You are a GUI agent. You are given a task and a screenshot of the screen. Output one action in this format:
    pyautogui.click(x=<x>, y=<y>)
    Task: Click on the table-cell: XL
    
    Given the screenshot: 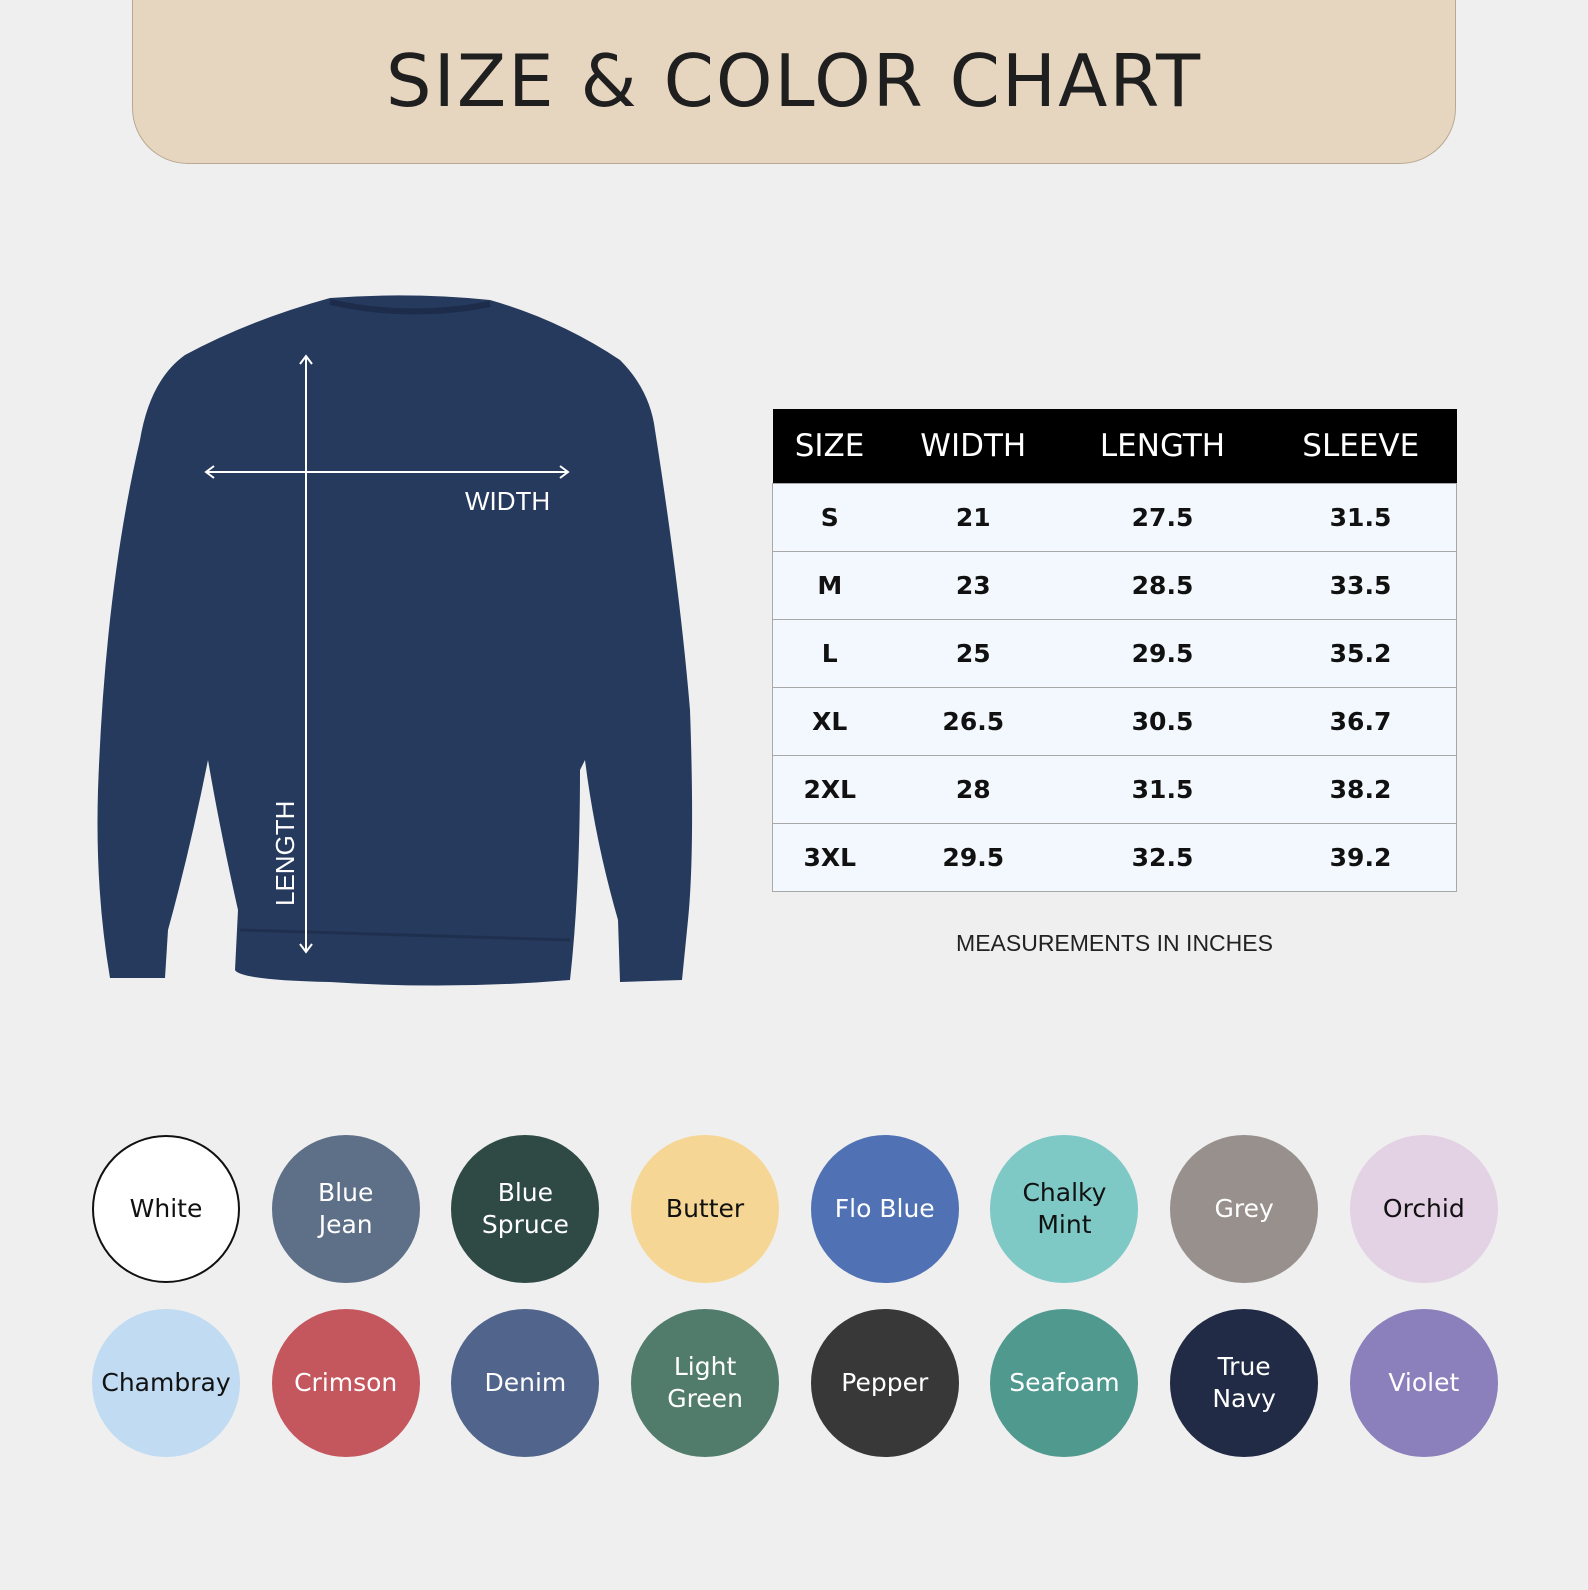 What is the action you would take?
    pyautogui.click(x=829, y=721)
    